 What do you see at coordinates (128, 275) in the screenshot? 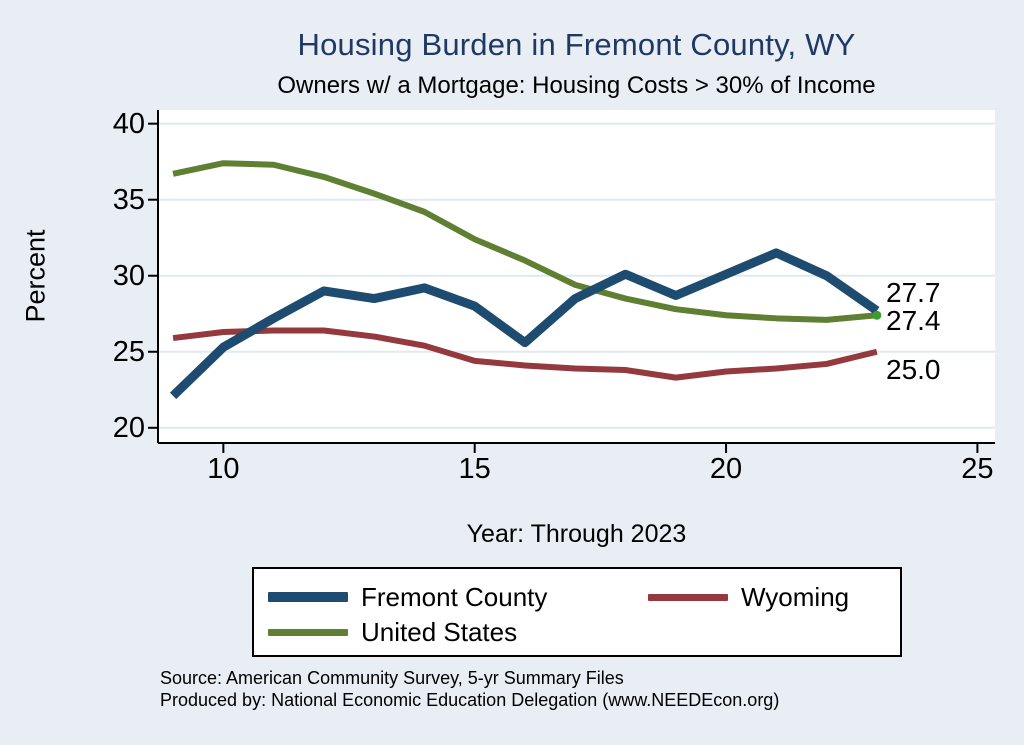
I see `y-tick-label: 30` at bounding box center [128, 275].